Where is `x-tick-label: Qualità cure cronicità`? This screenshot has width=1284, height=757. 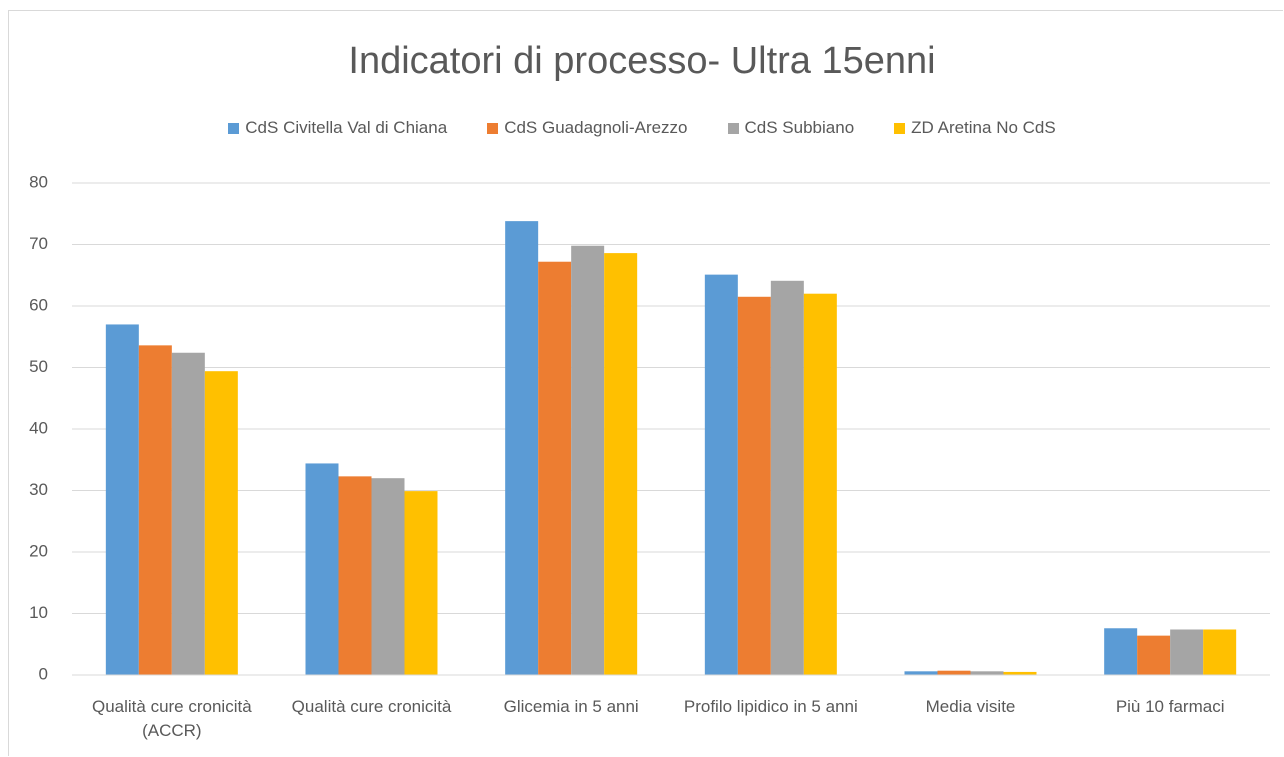
x-tick-label: Qualità cure cronicità is located at coordinates (371, 706).